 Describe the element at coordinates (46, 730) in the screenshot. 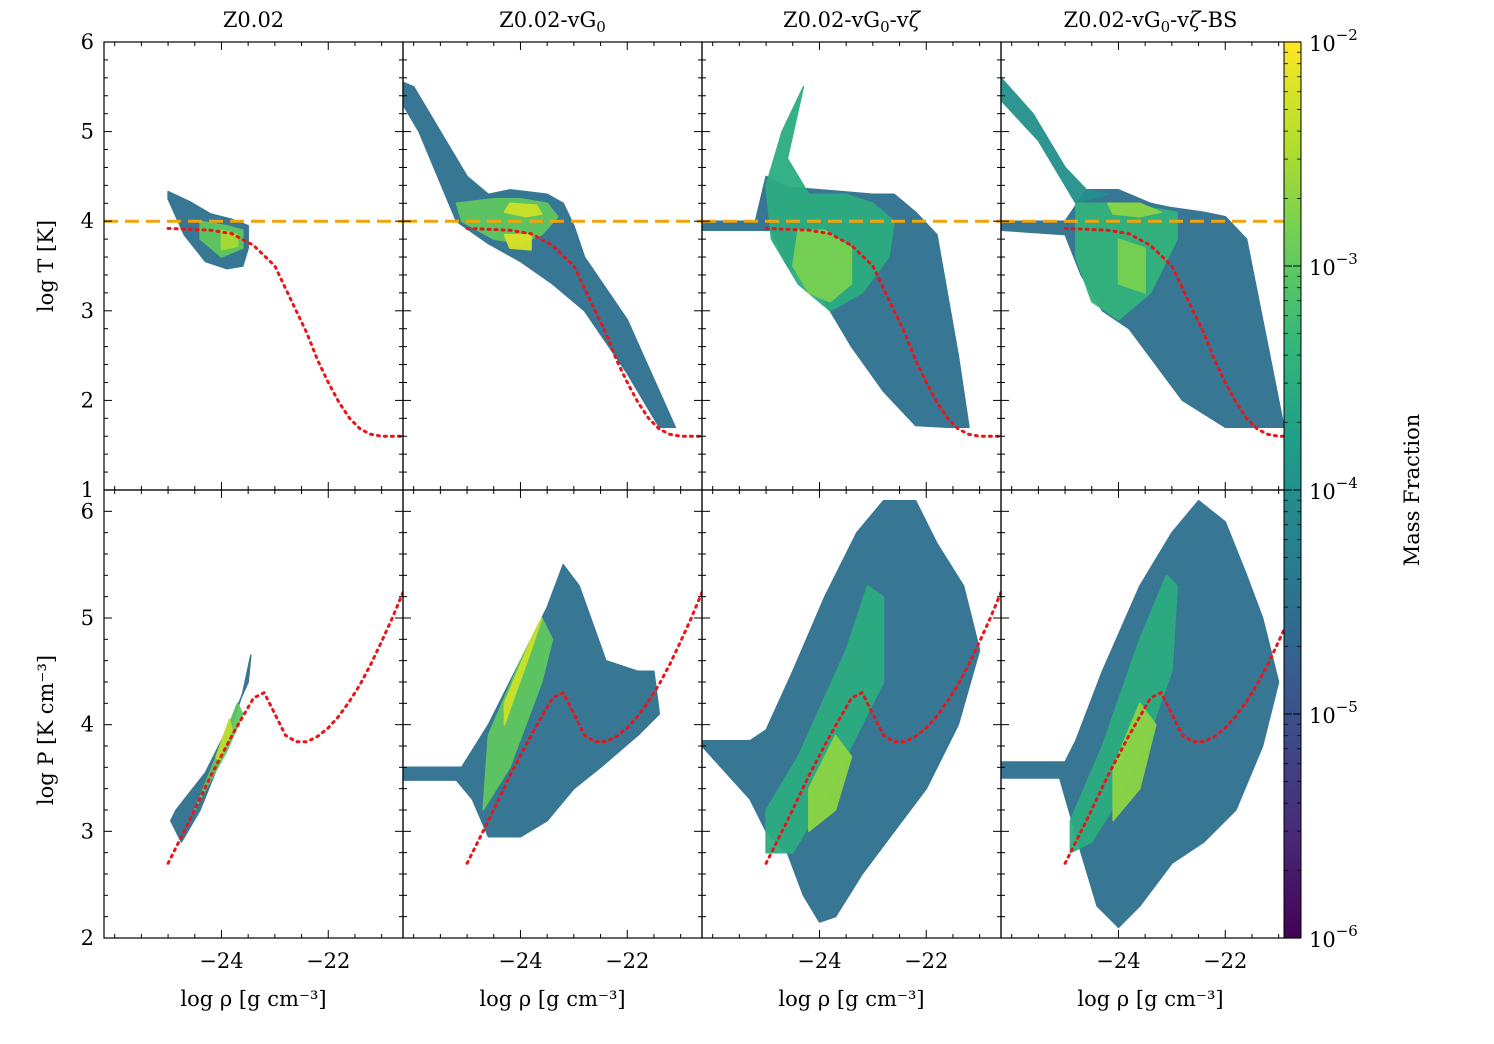

I see `y-axis-label-pressure: log P [K cm⁻³]` at that location.